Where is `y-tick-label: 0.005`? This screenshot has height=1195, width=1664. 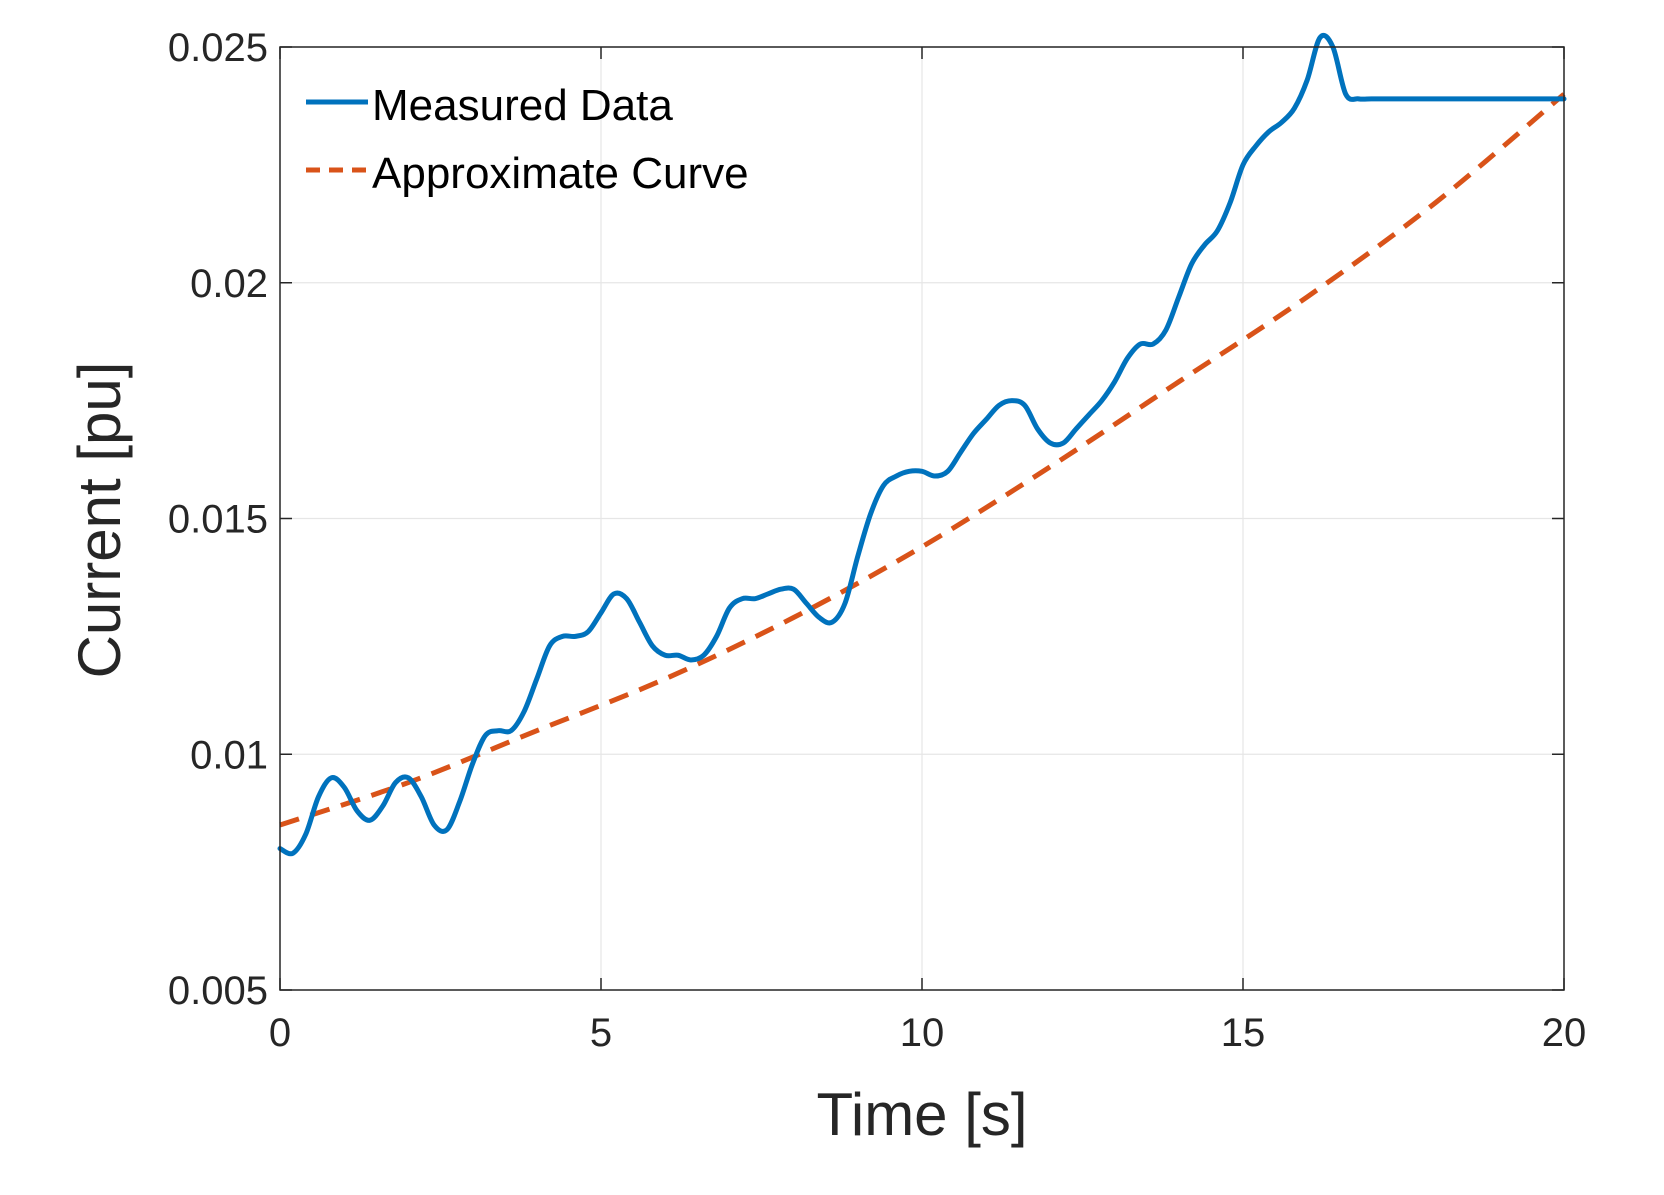 y-tick-label: 0.005 is located at coordinates (218, 991).